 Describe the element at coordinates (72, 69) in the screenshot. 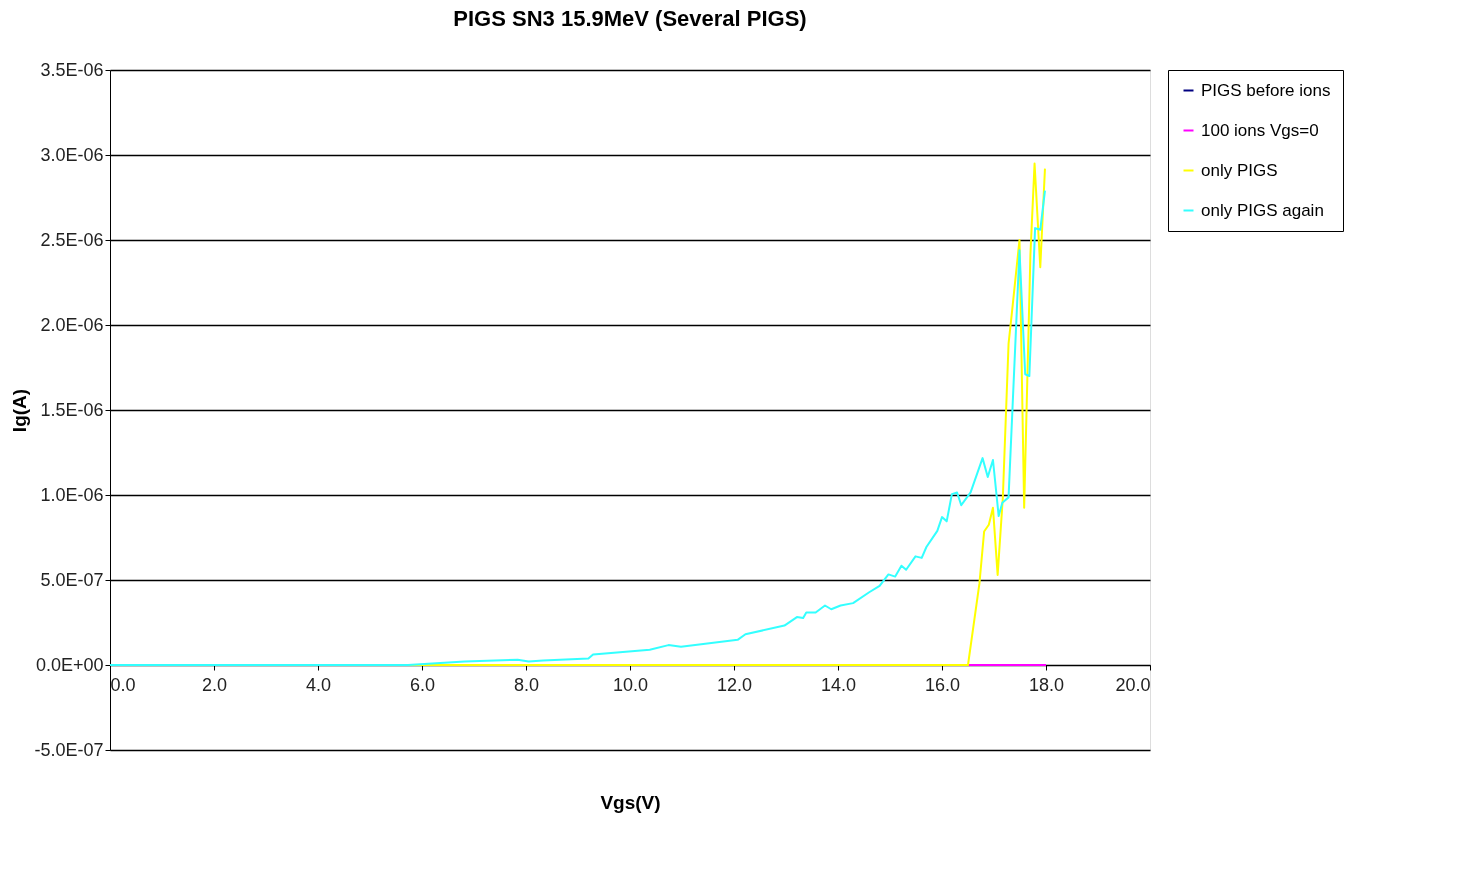

I see `y-tick-label: 3.5E-06` at that location.